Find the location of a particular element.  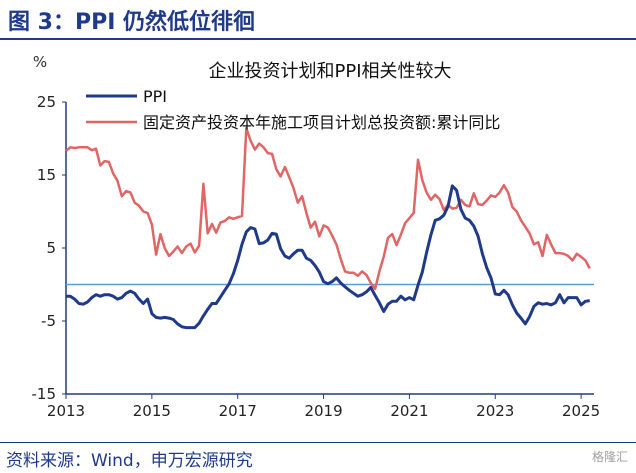

figure-title: 图 3：PPI 仍然低位徘徊 is located at coordinates (132, 22).